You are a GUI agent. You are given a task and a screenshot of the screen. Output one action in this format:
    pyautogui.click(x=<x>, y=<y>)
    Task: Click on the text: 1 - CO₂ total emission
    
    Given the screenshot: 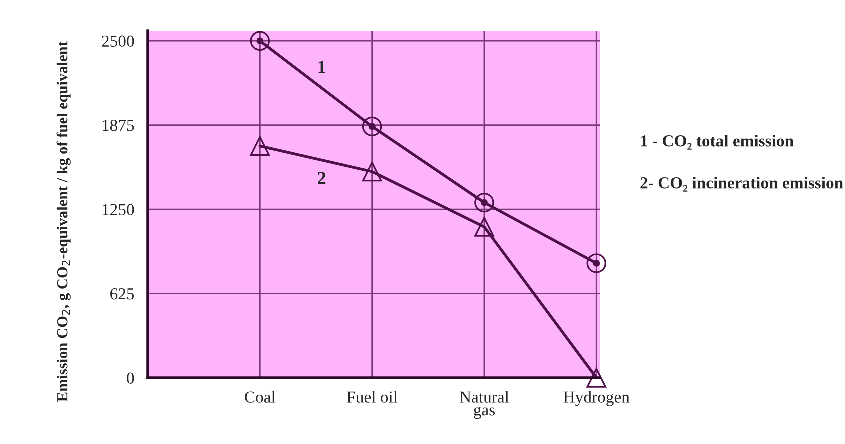 What is the action you would take?
    pyautogui.click(x=717, y=142)
    